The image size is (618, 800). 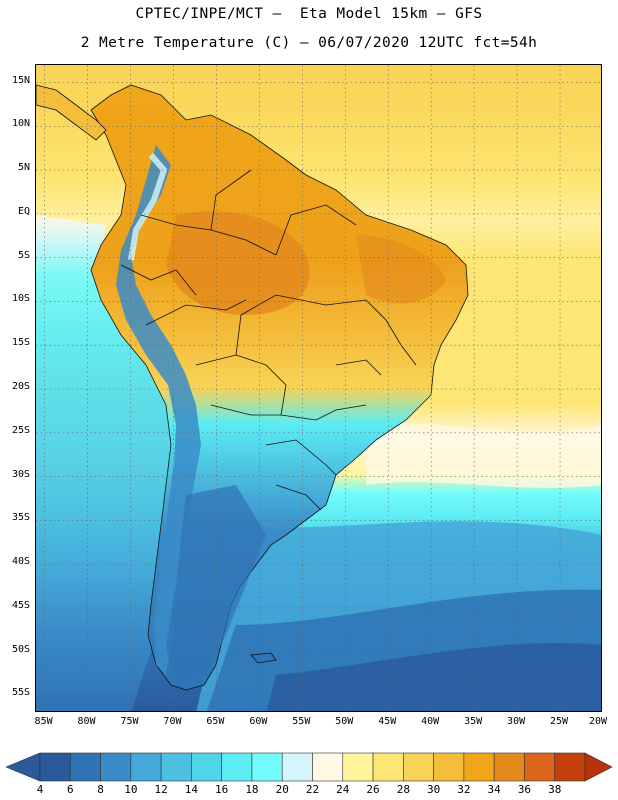 I want to click on colorbar-label: 34, so click(x=494, y=789).